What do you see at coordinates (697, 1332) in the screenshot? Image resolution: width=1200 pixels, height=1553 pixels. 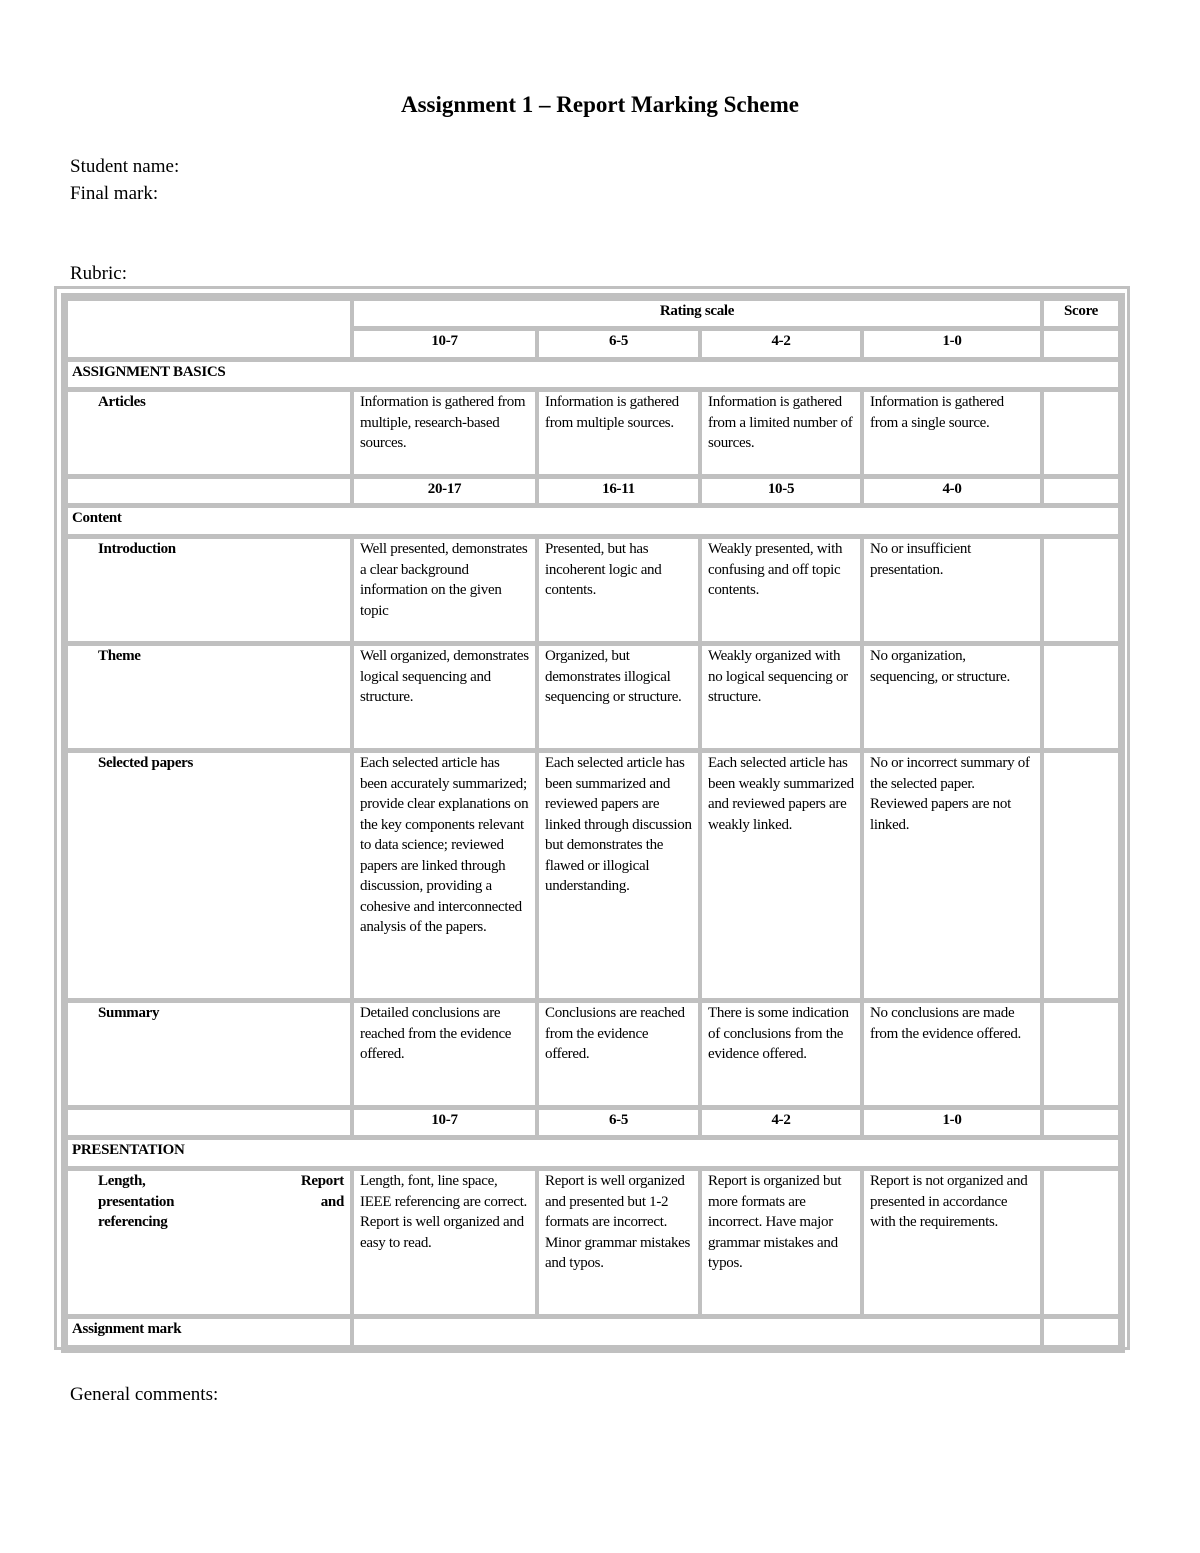 I see `assignment-mark-empty` at bounding box center [697, 1332].